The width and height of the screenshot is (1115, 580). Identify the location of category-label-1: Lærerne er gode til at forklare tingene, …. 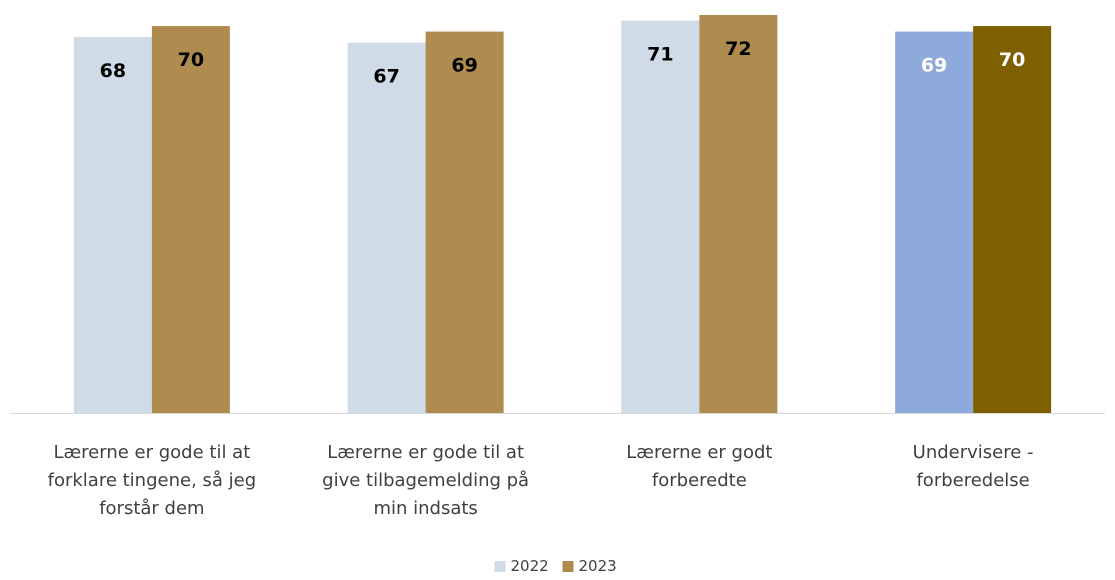
(152, 480).